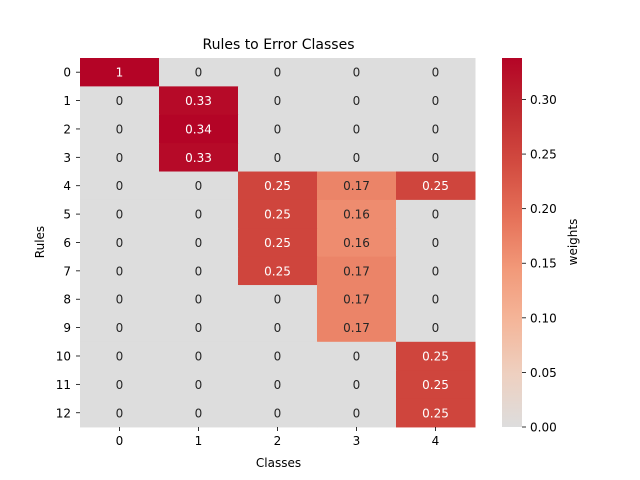  I want to click on colorbar-tick-label: 0.00, so click(543, 428).